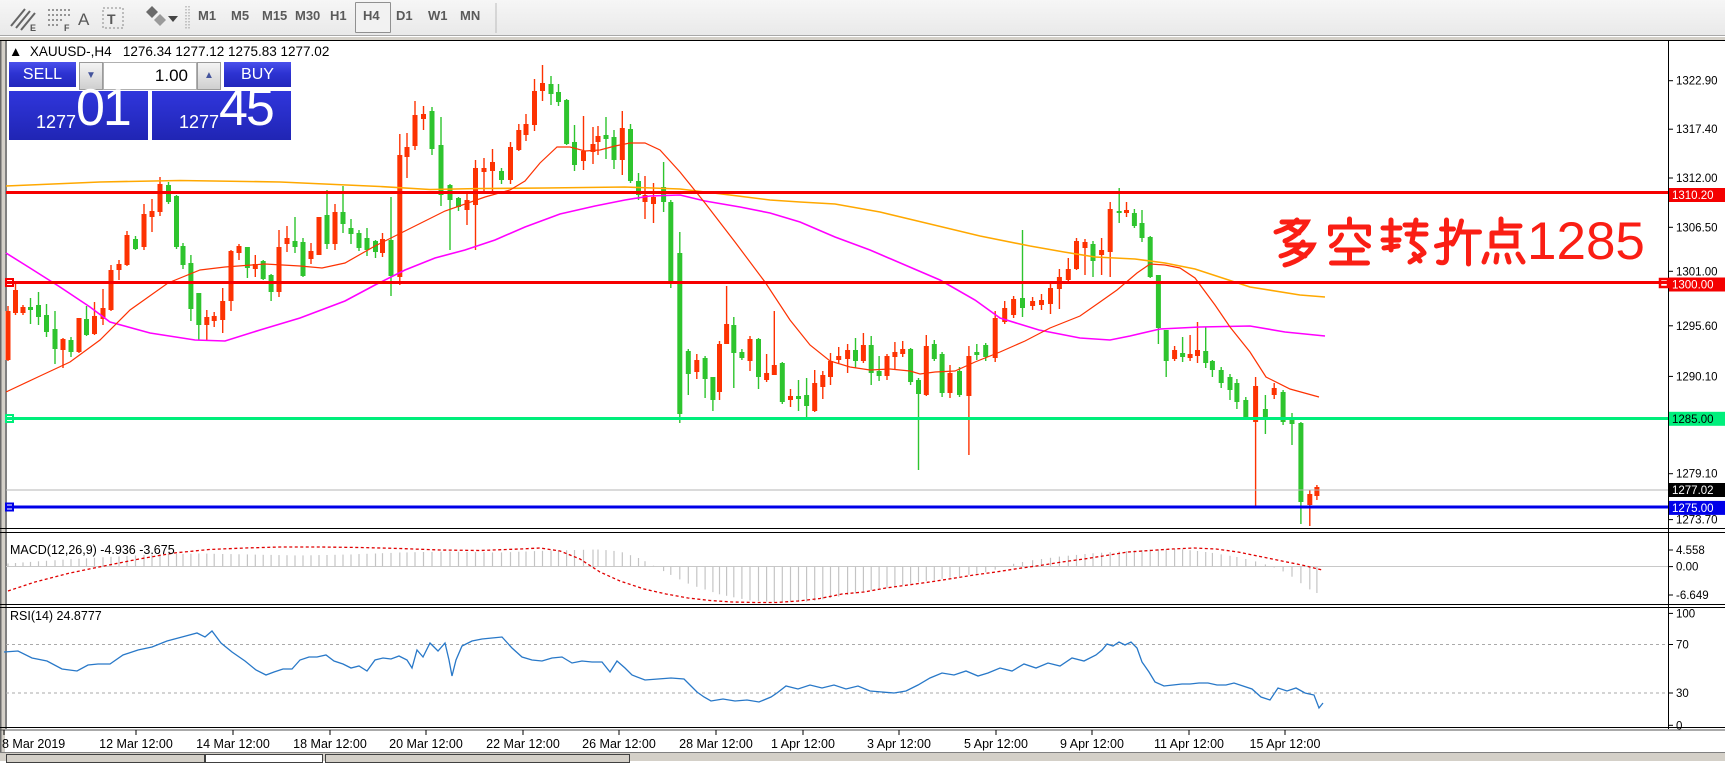 This screenshot has width=1725, height=763. Describe the element at coordinates (67, 28) in the screenshot. I see `svg-text: F` at that location.